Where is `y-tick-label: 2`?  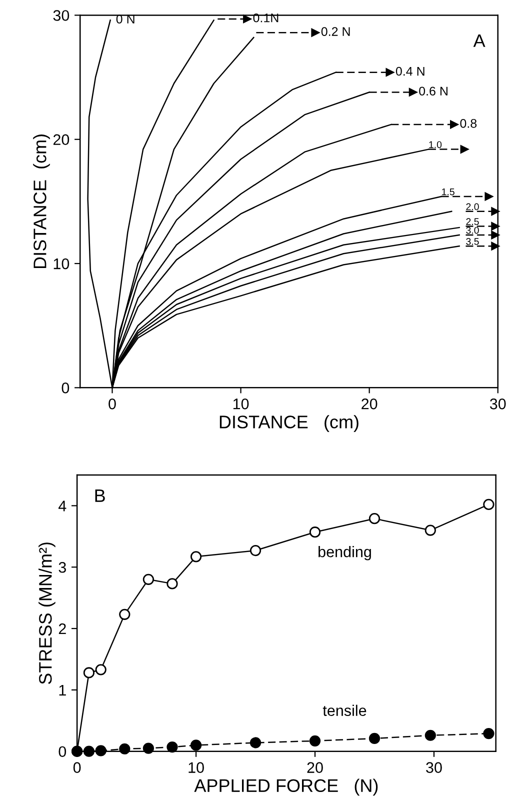 y-tick-label: 2 is located at coordinates (62, 628).